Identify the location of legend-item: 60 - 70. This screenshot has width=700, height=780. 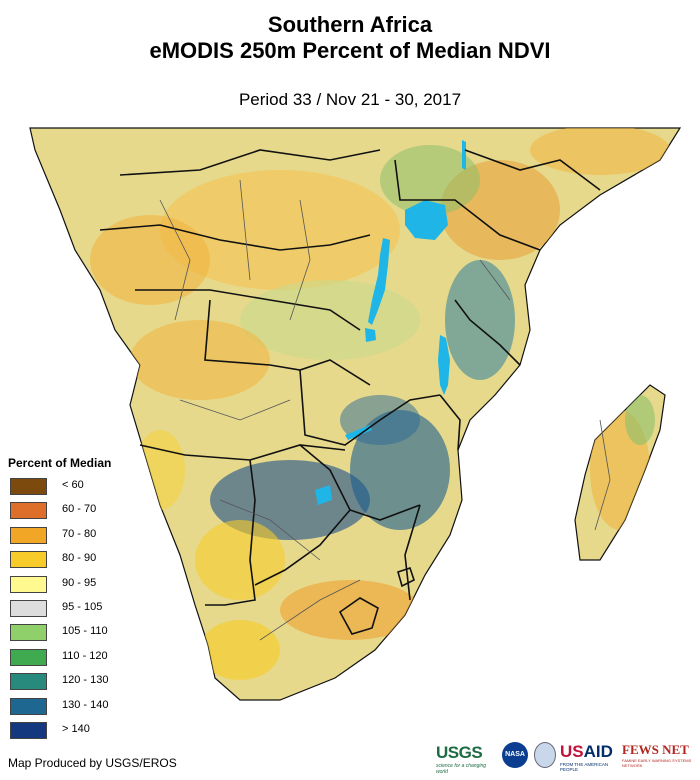
(68, 514).